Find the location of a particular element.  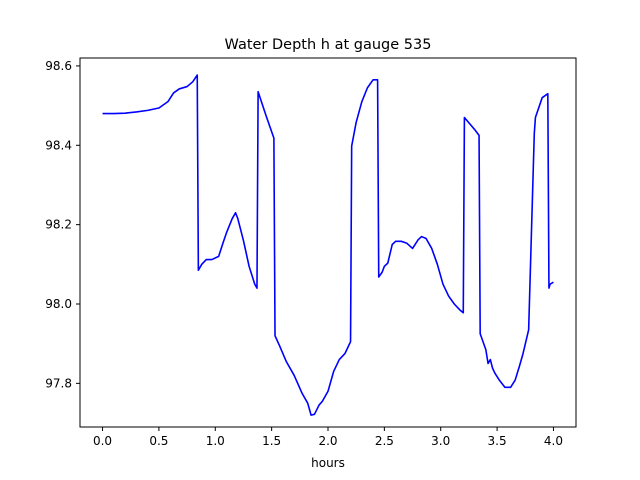

y-tick-label: 98.6 is located at coordinates (58, 66).